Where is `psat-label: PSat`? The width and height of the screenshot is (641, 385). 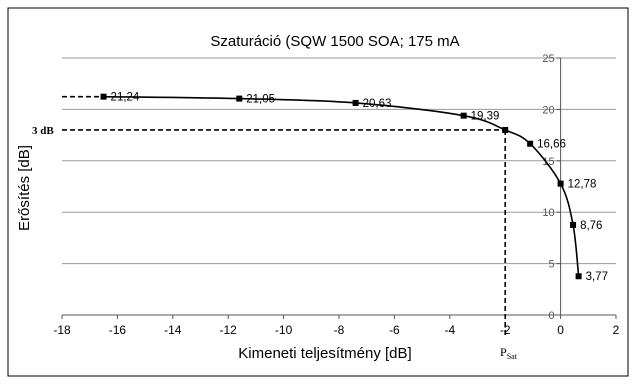
psat-label: PSat is located at coordinates (509, 353).